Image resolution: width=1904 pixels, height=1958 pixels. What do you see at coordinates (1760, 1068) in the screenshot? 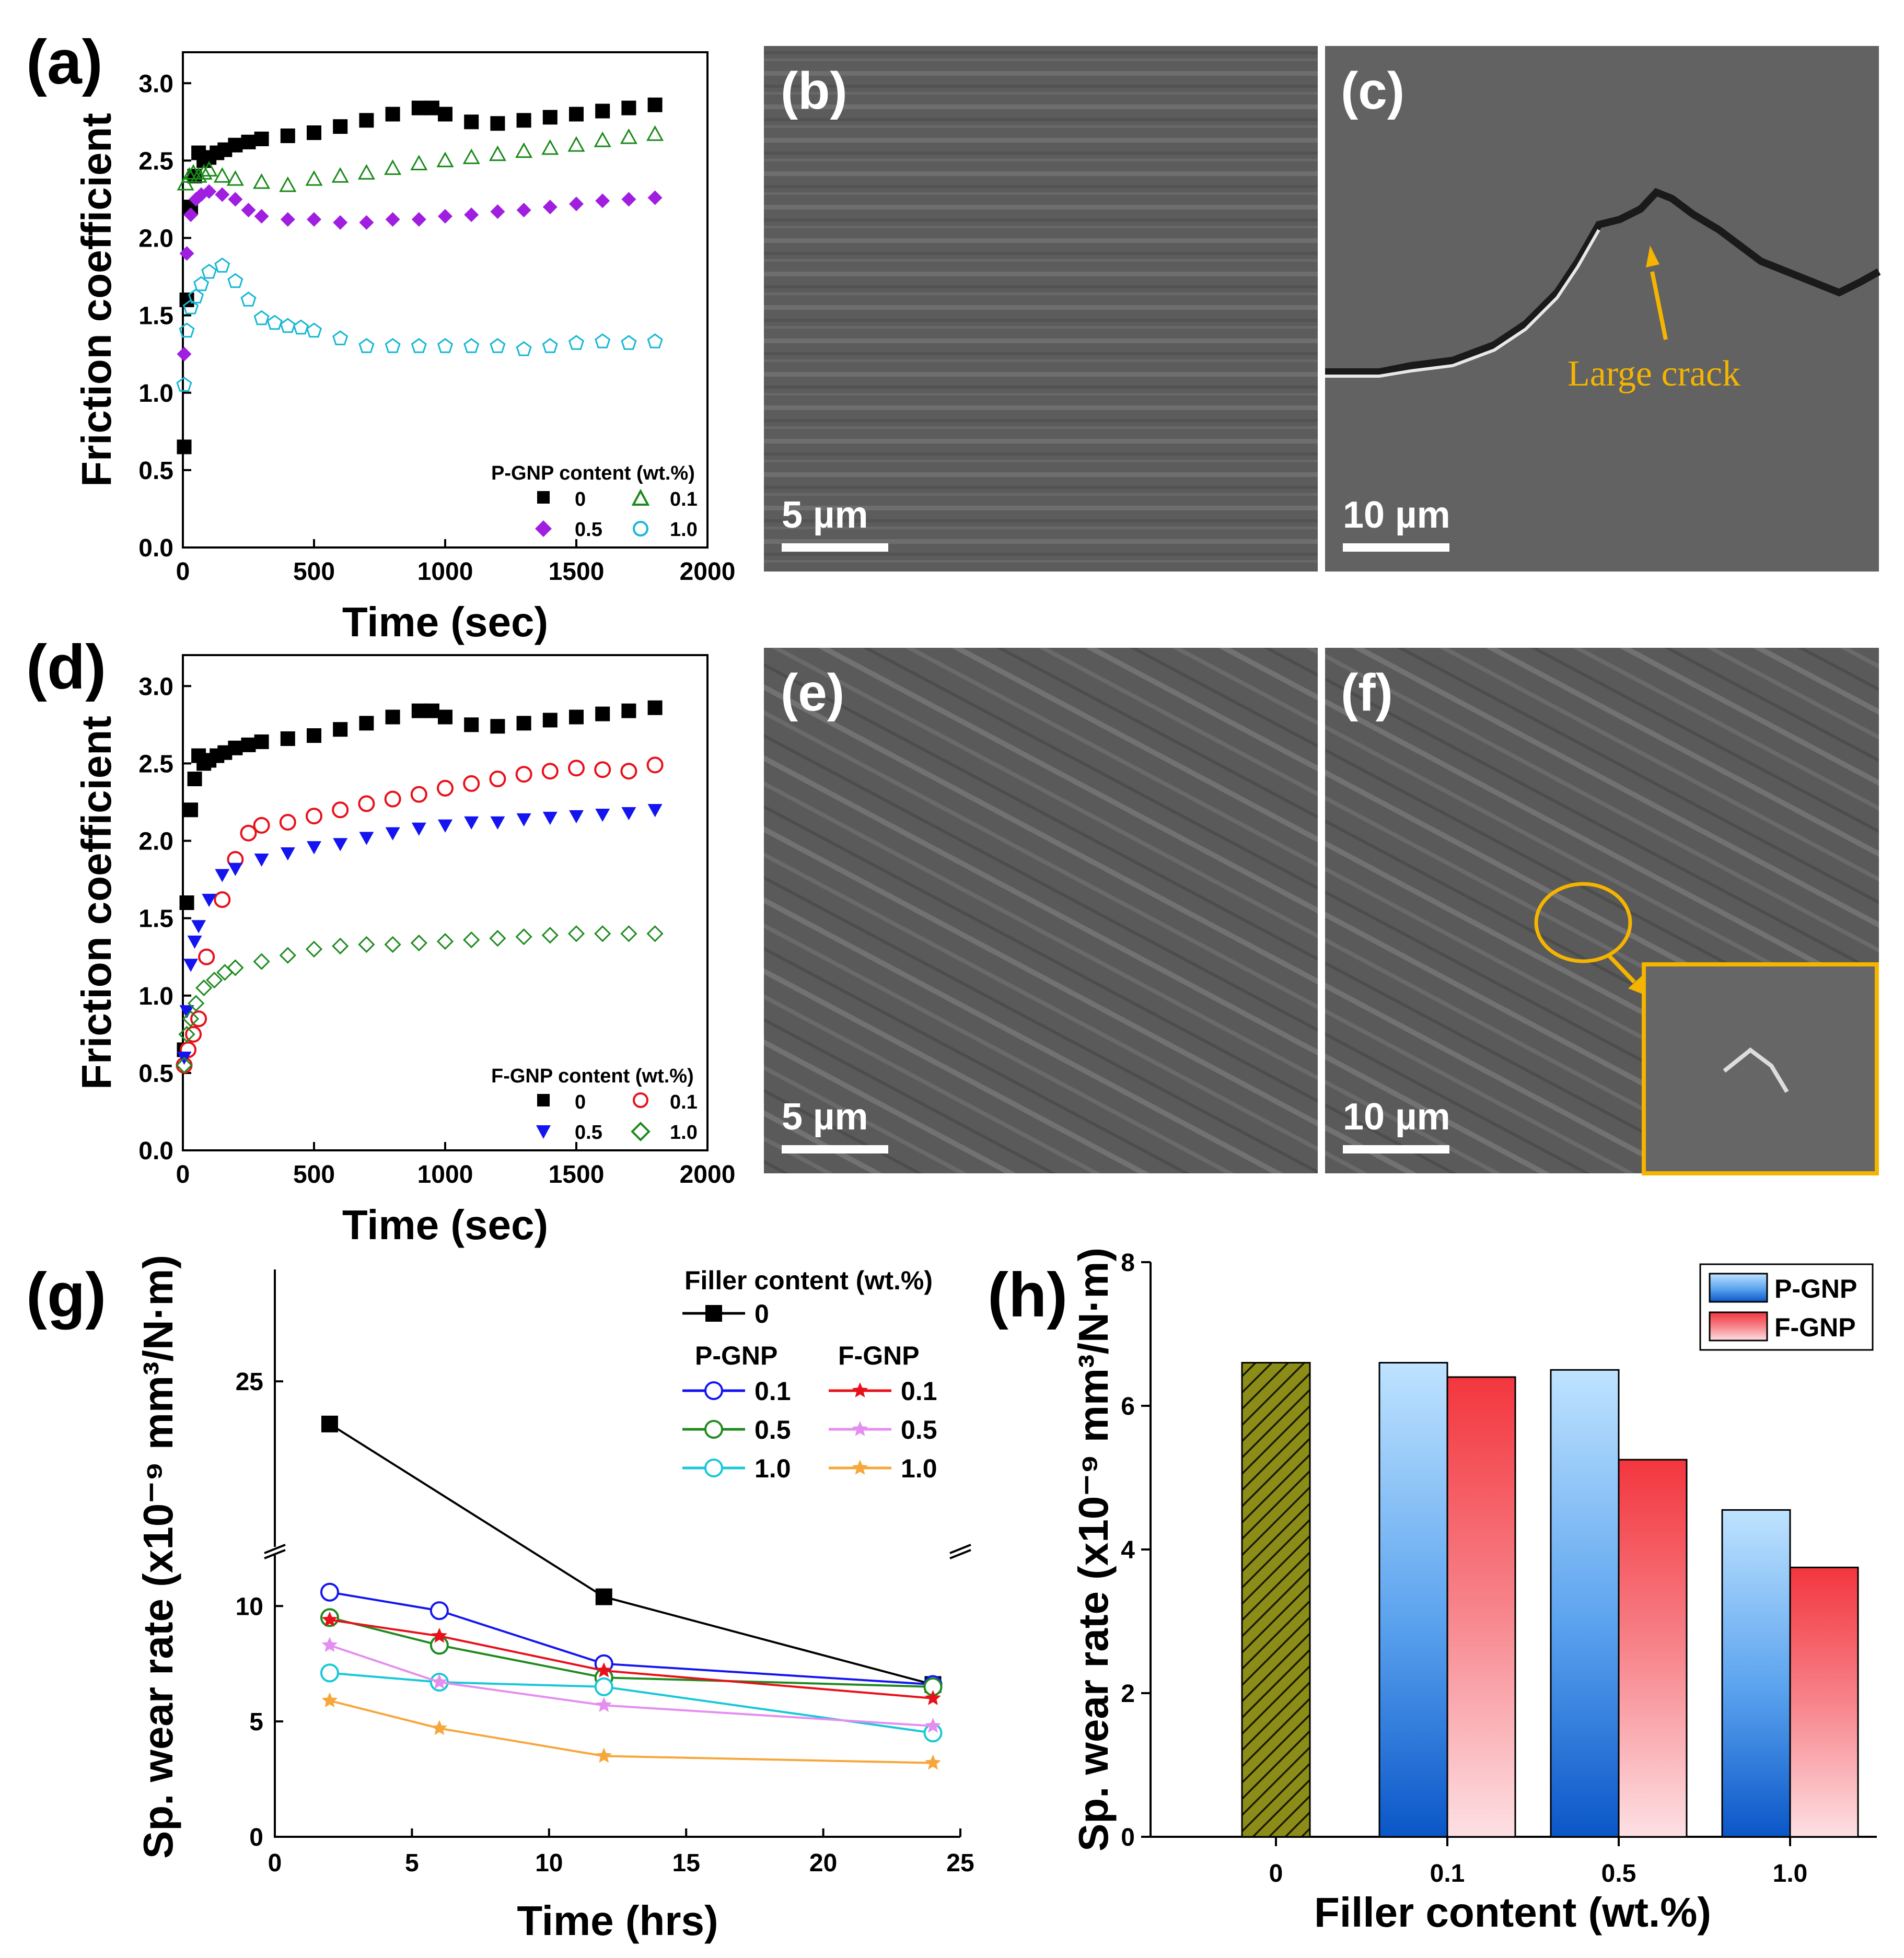
I see `inset-zoom` at bounding box center [1760, 1068].